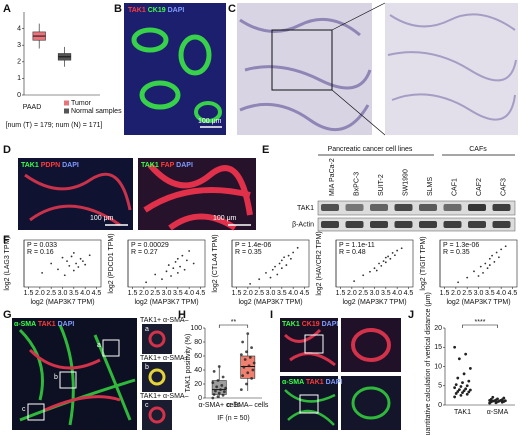 The height and width of the screenshot is (435, 520). I want to click on lane-label: MIA PaCa-2, so click(332, 177).